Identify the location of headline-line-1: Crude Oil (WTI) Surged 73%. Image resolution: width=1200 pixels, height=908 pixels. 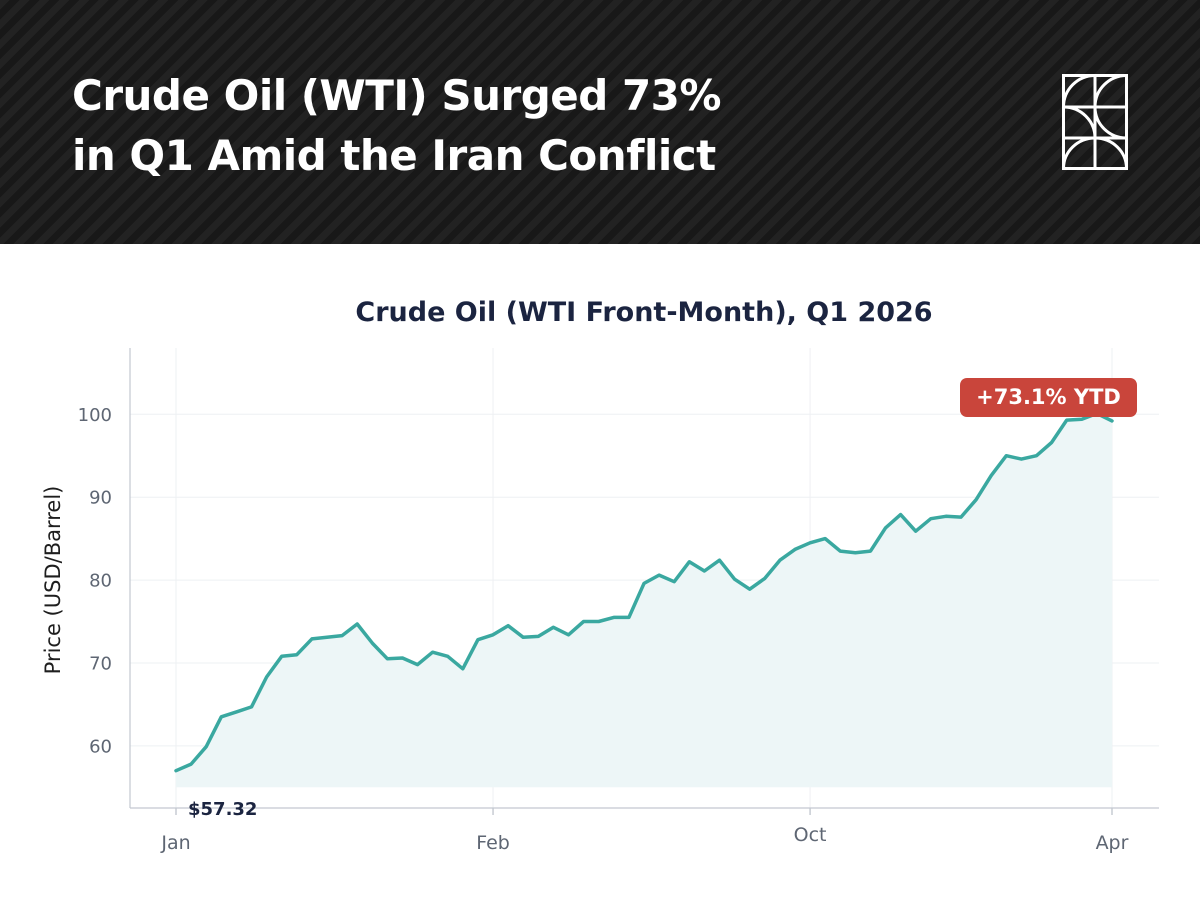
(396, 95).